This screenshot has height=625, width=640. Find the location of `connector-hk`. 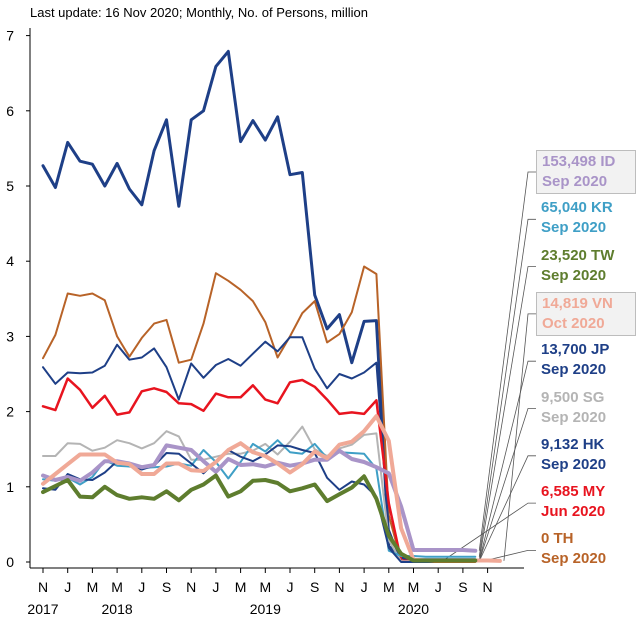

connector-hk is located at coordinates (507, 508).